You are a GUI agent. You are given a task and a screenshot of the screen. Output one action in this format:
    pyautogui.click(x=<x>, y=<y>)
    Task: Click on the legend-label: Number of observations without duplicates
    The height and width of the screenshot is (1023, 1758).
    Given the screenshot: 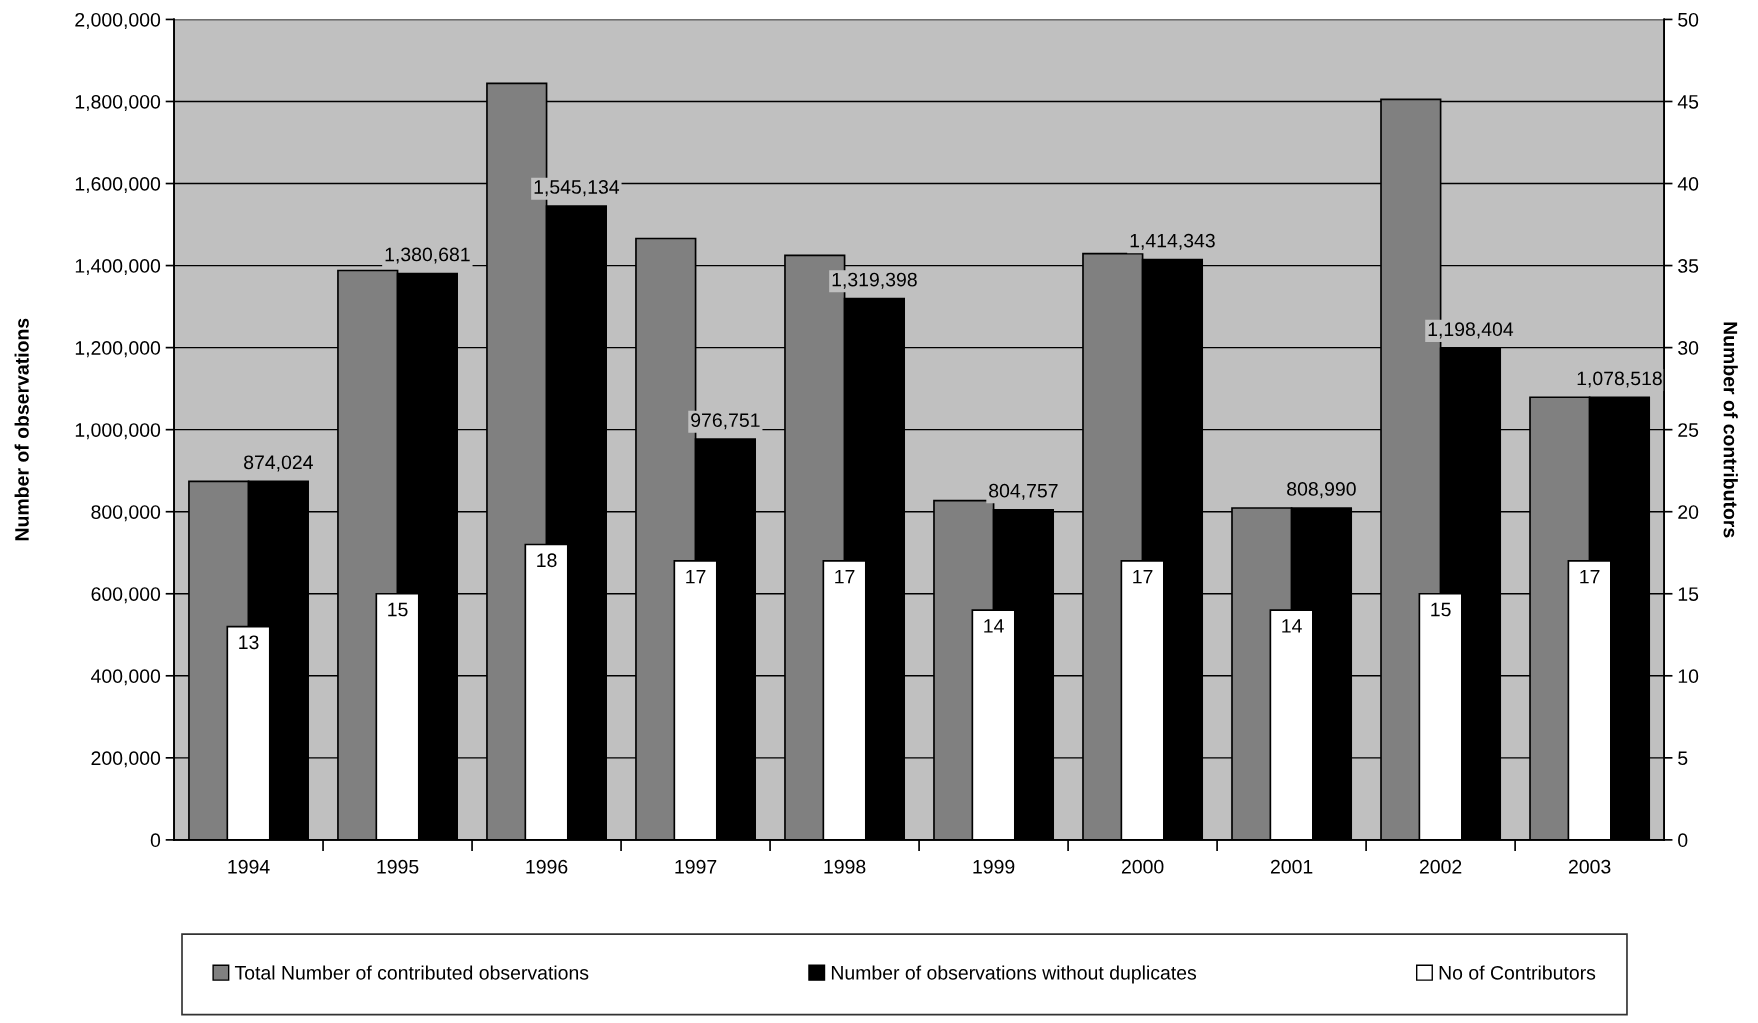 What is the action you would take?
    pyautogui.click(x=1014, y=974)
    